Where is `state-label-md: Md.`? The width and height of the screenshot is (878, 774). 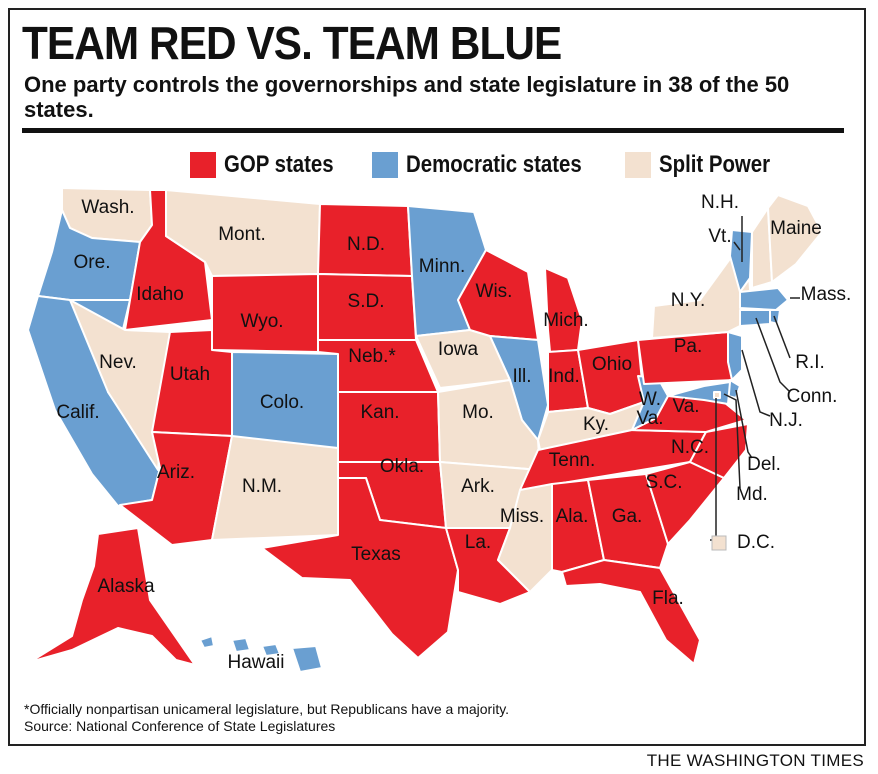 state-label-md: Md. is located at coordinates (752, 494).